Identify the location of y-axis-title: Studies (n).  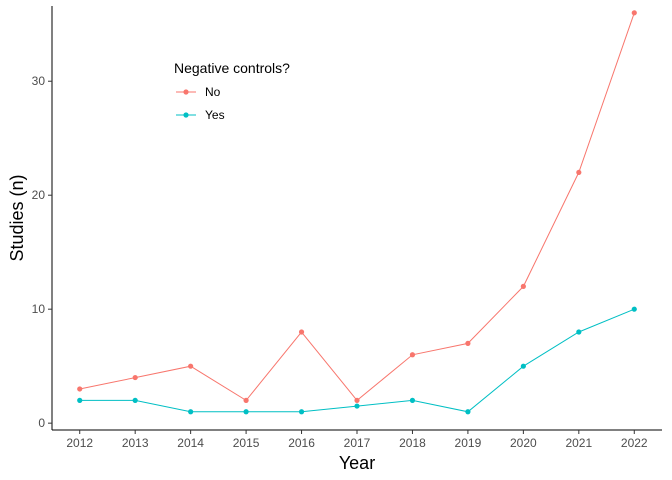
(17, 217).